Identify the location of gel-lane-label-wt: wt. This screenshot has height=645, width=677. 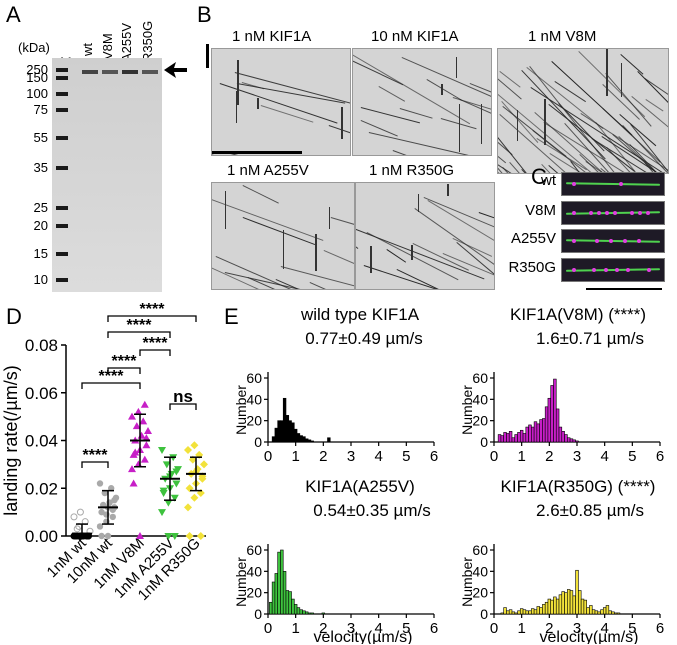
(87, 49).